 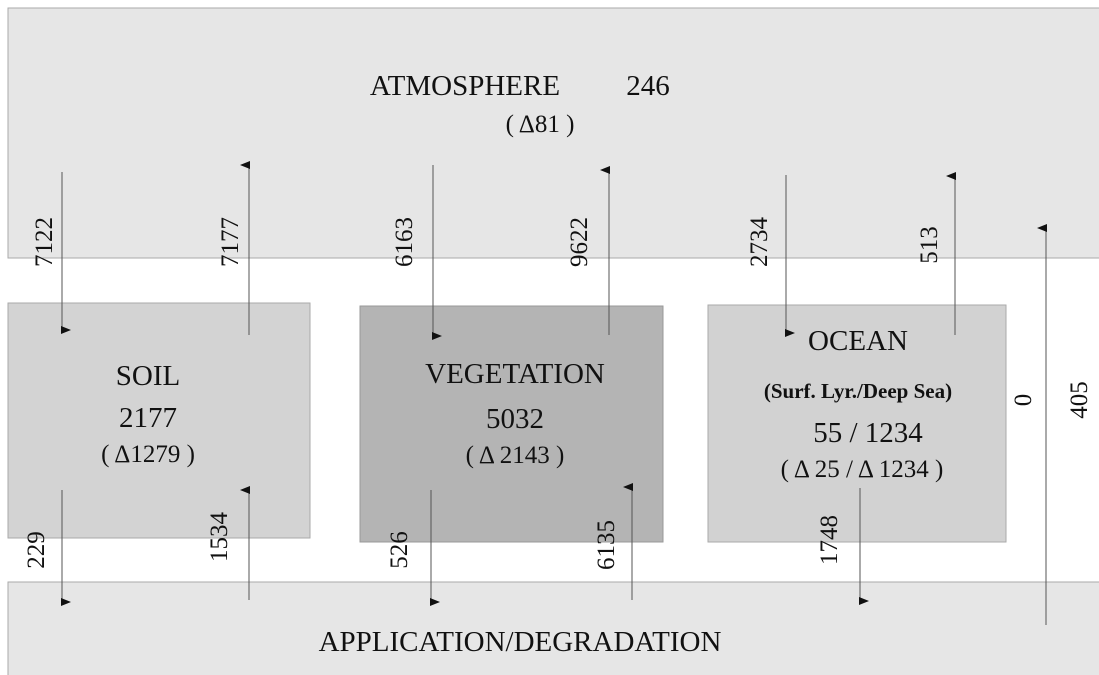 What do you see at coordinates (230, 242) in the screenshot?
I see `flow-label: 7177` at bounding box center [230, 242].